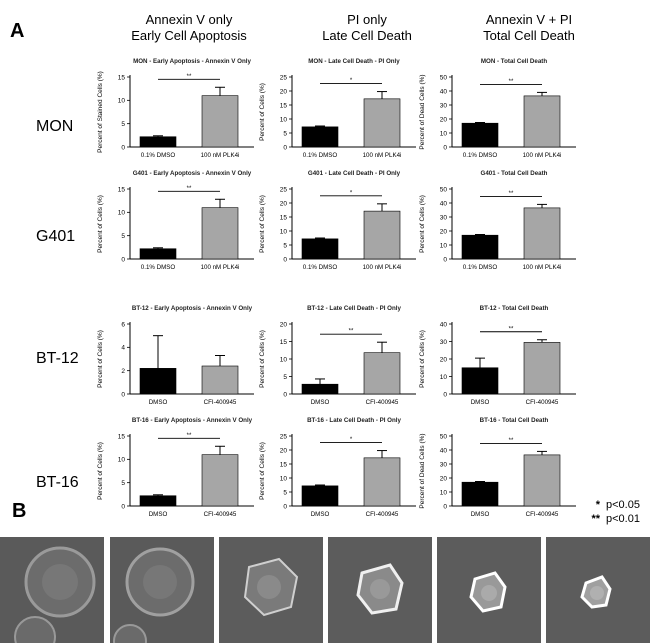 The height and width of the screenshot is (643, 650). What do you see at coordinates (623, 505) in the screenshot?
I see `legend-label: p<0.05` at bounding box center [623, 505].